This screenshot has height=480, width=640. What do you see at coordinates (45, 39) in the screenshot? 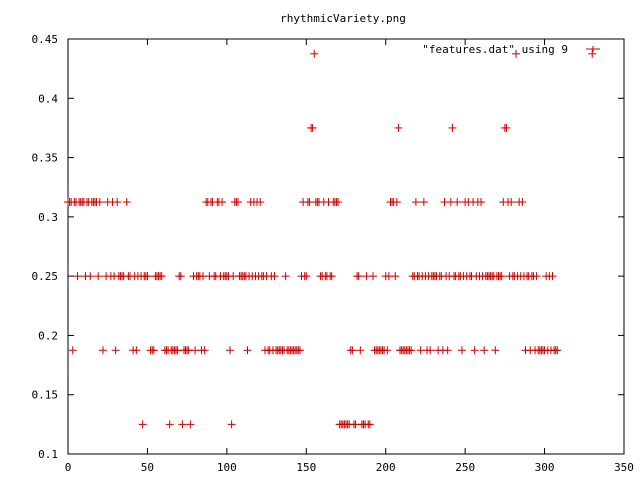
I see `y-tick-label: 0.45` at bounding box center [45, 39].